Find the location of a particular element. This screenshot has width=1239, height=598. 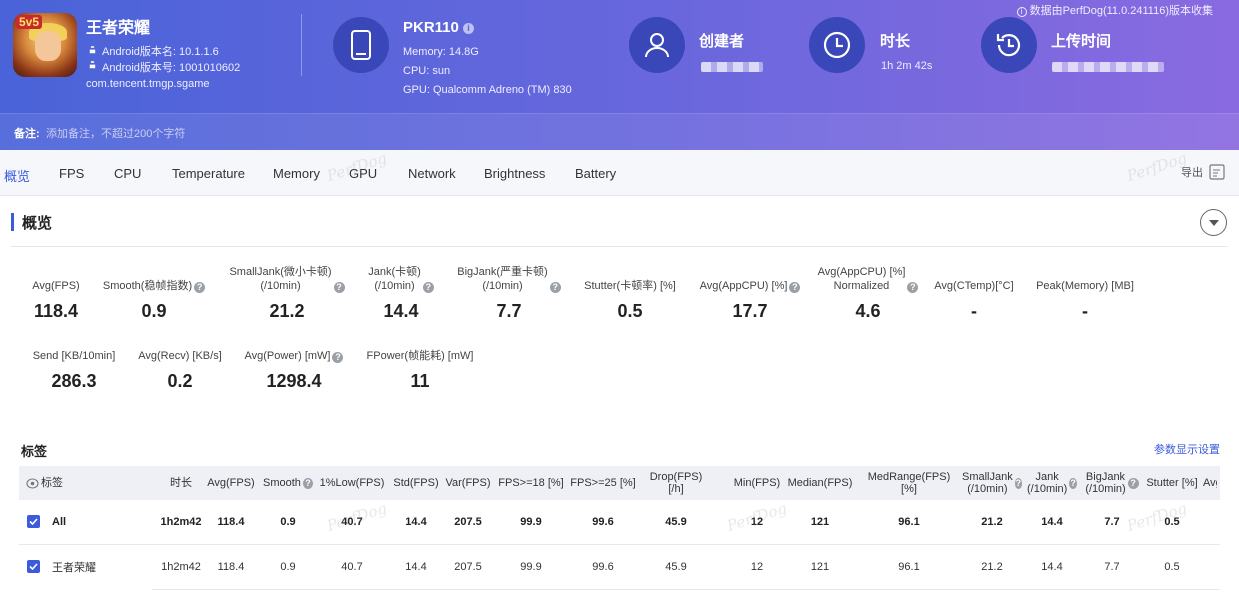

table-cell: 7.7 is located at coordinates (1112, 567).